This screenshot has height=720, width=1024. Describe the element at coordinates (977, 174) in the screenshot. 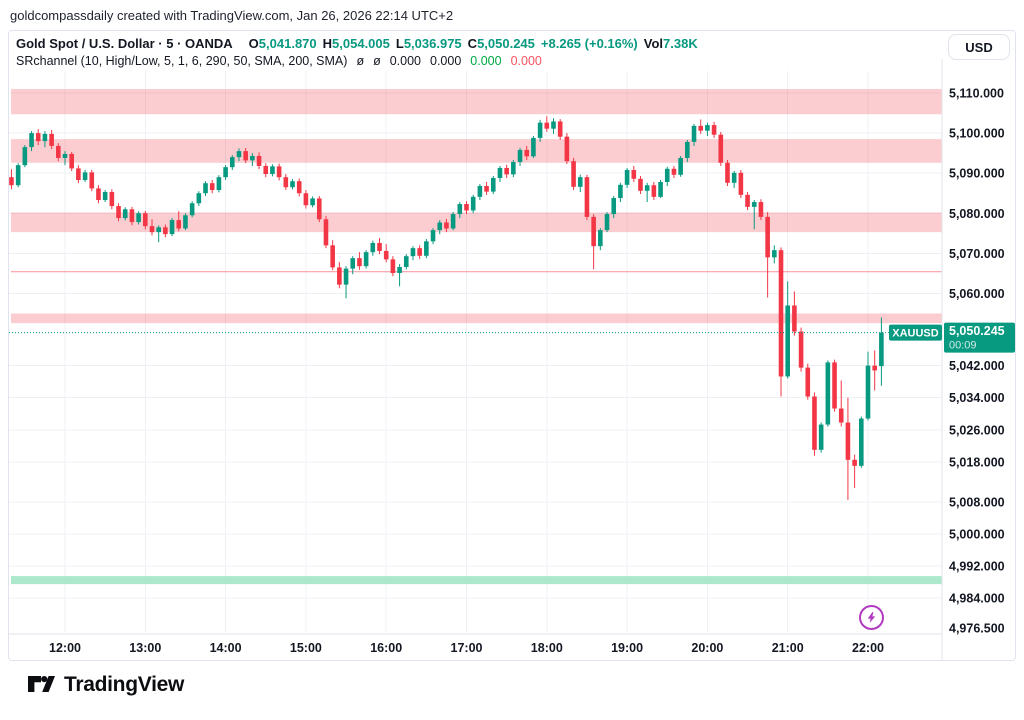

I see `price-tick-label: 5,090.000` at that location.